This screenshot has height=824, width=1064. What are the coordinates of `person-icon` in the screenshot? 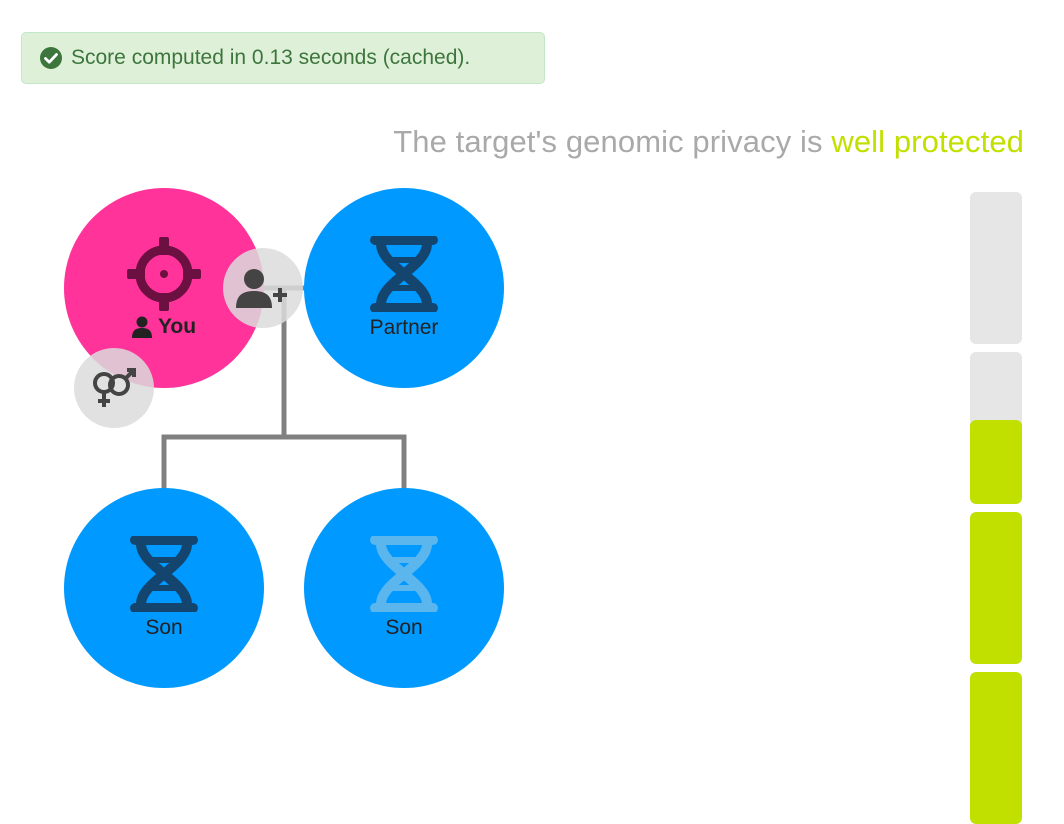 It's located at (141, 327).